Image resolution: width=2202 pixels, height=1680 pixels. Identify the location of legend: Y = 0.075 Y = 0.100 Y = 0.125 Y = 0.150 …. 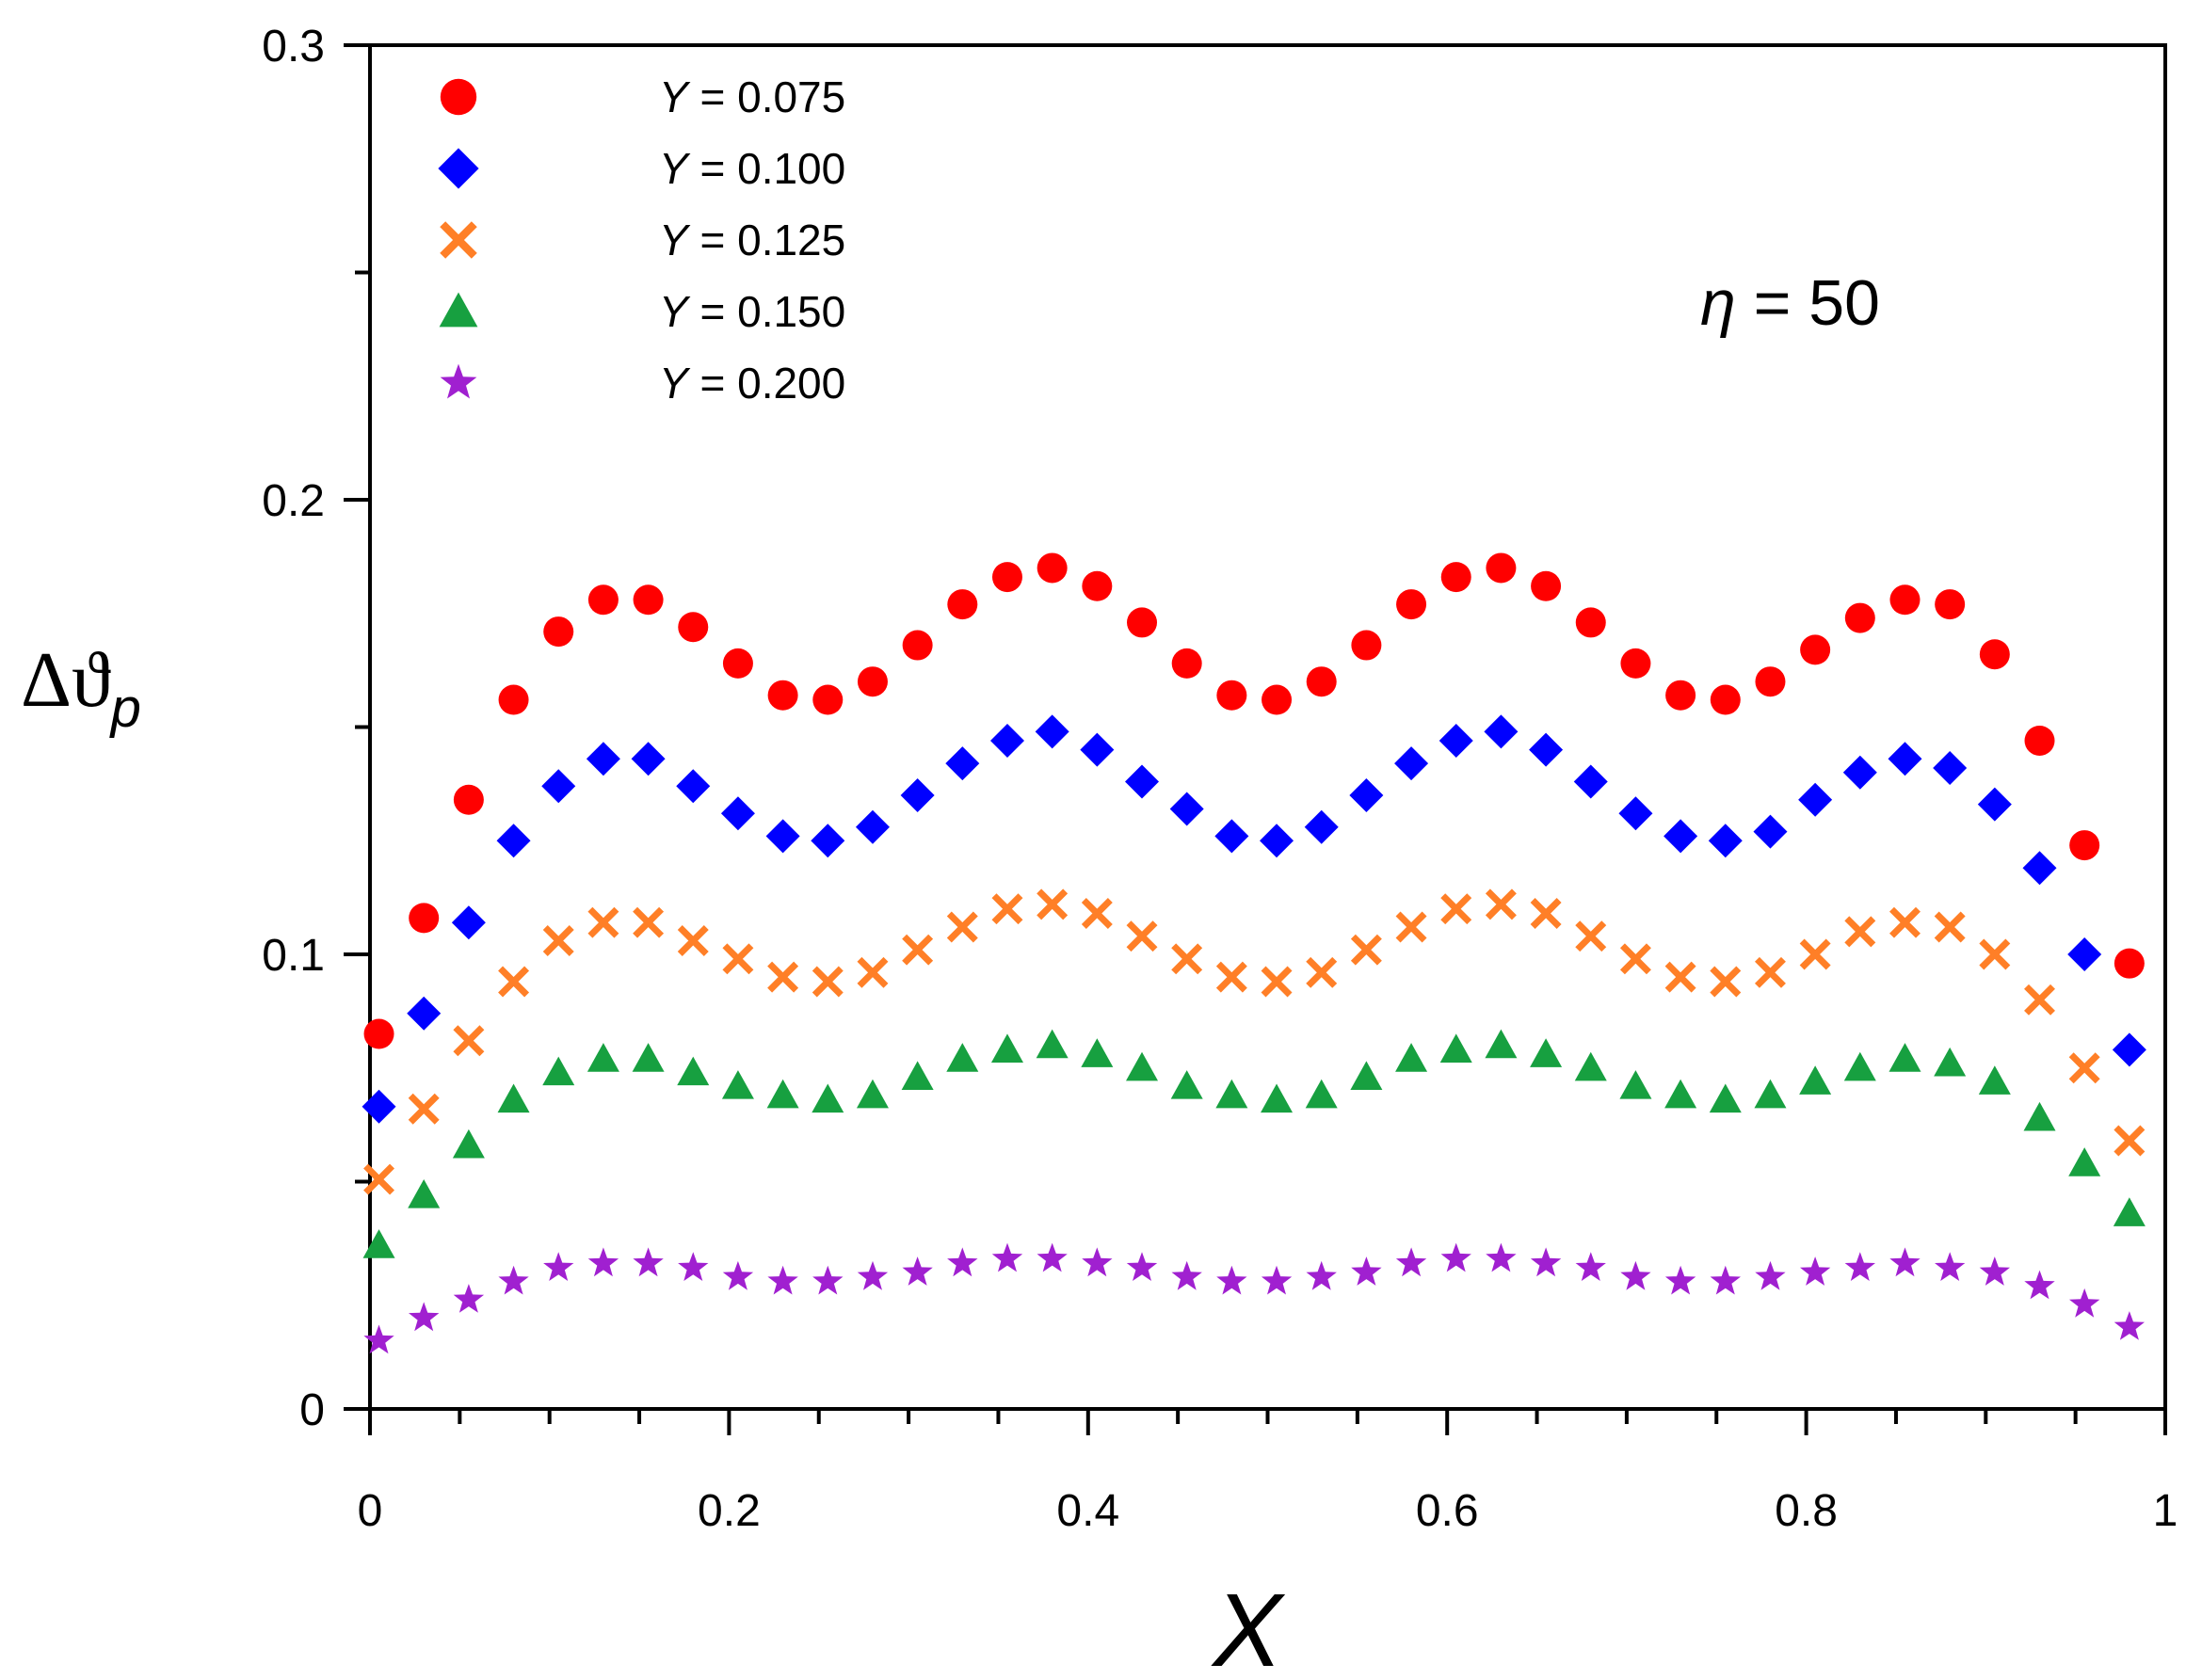
(641, 240).